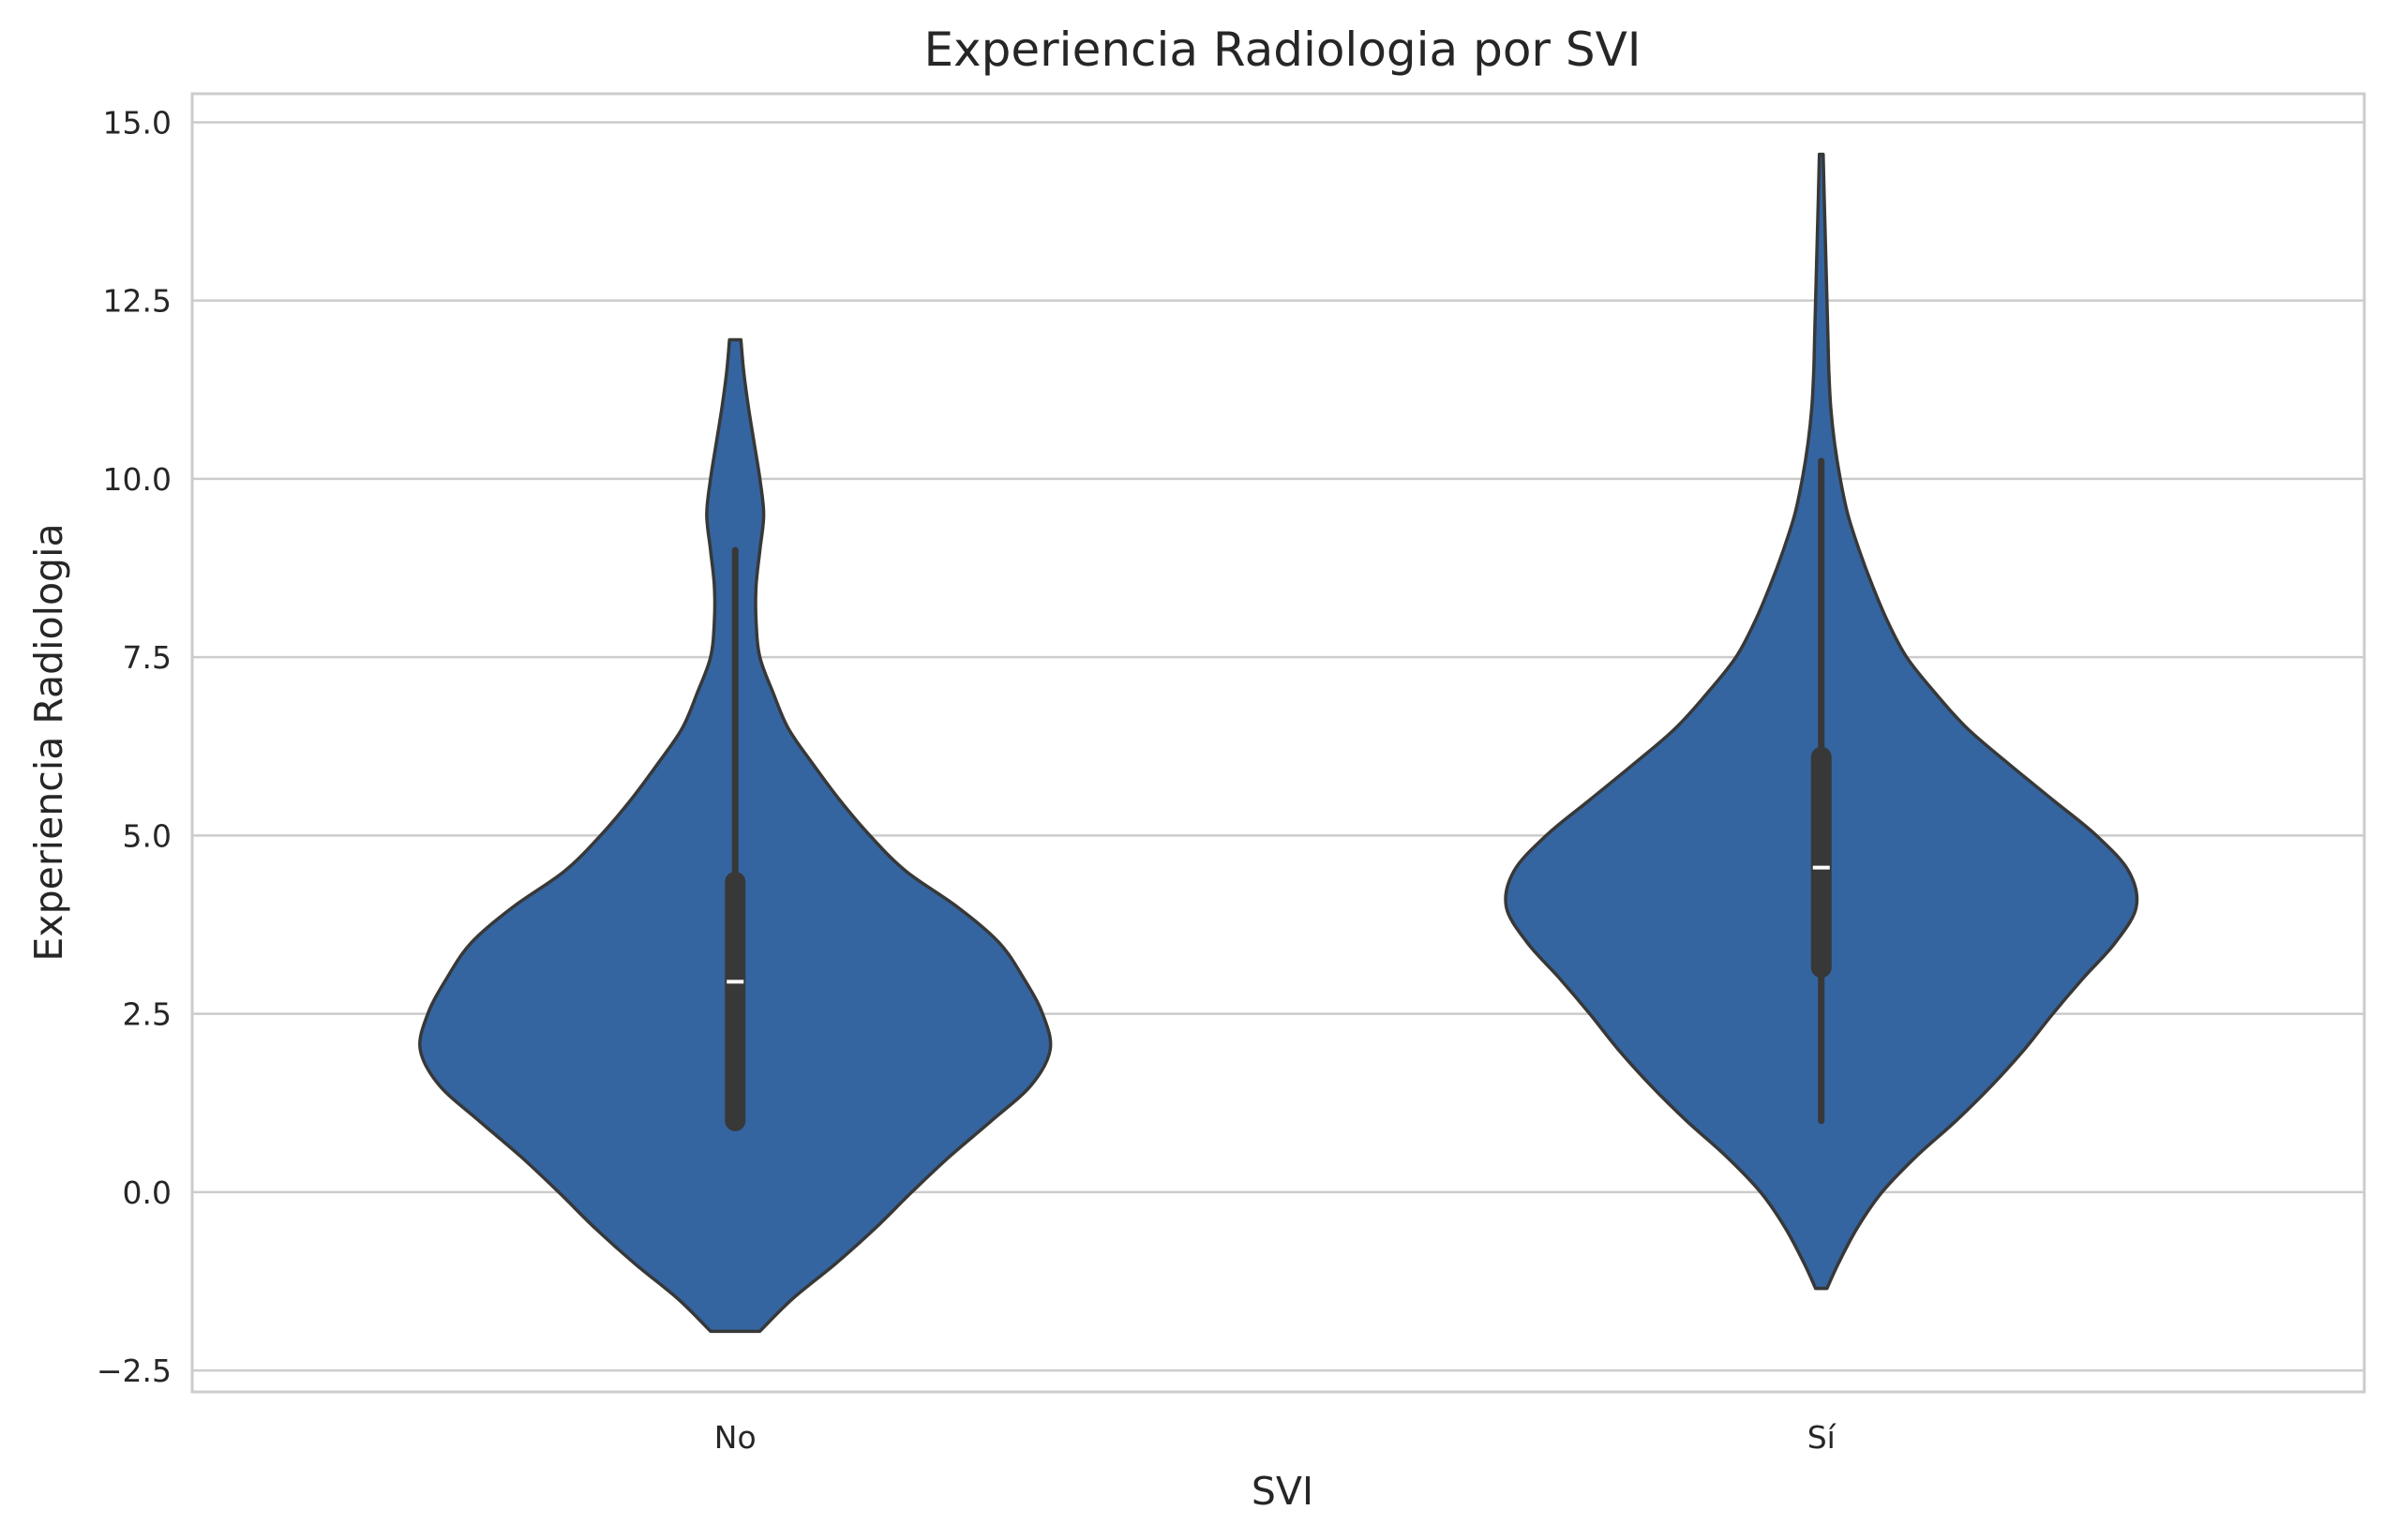 The height and width of the screenshot is (1540, 2399). I want to click on y-tick-label: −2.5, so click(134, 1371).